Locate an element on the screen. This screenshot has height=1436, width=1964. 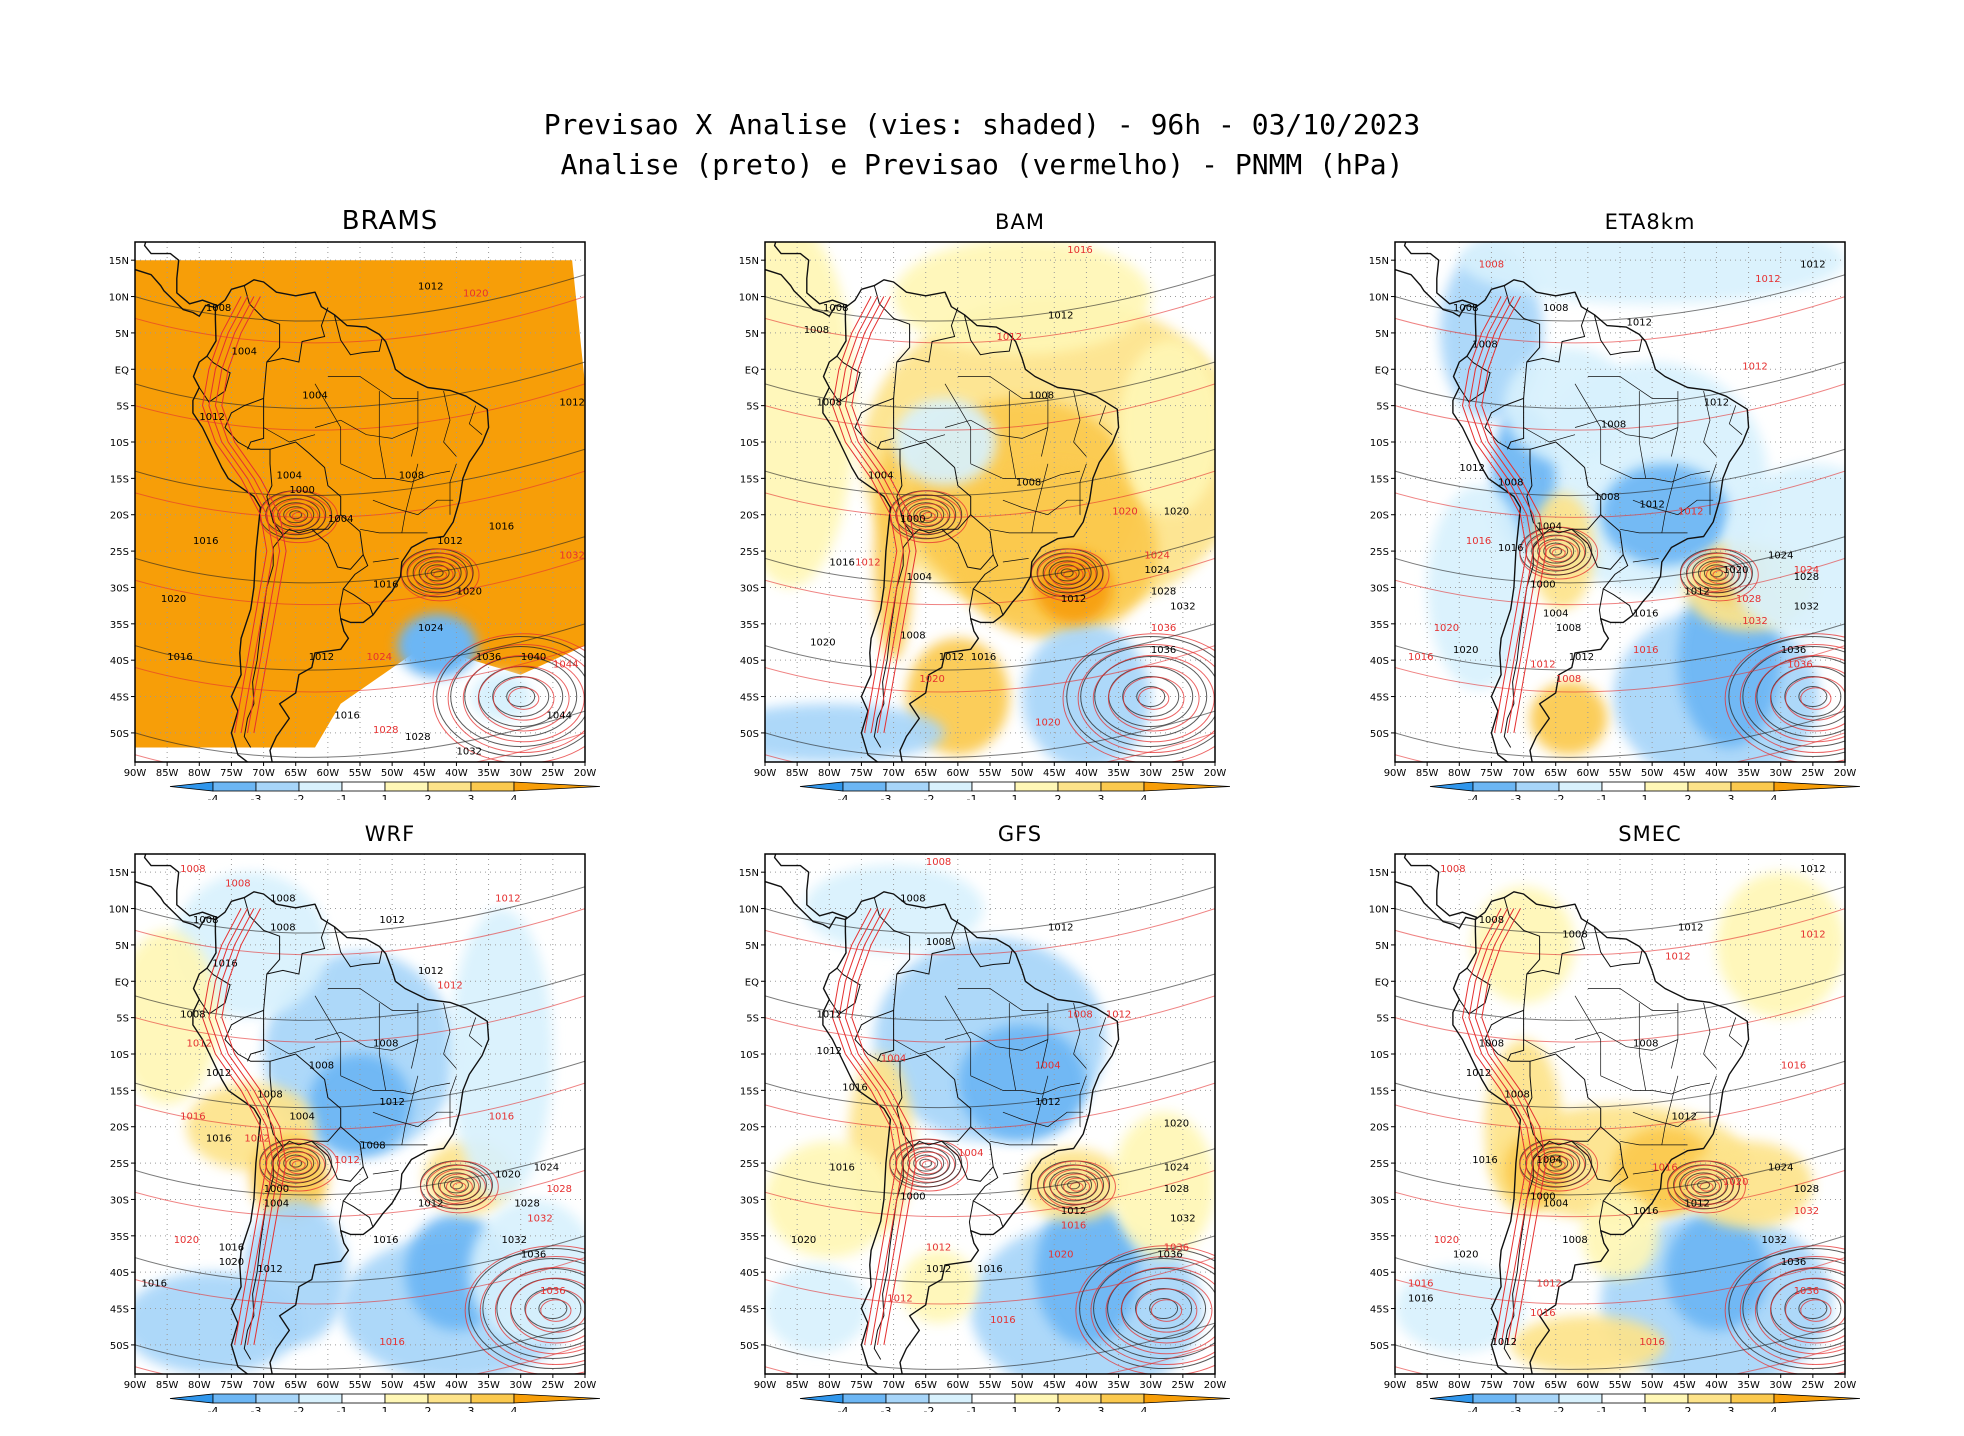
lon-tick-label: 60W is located at coordinates (1588, 1385).